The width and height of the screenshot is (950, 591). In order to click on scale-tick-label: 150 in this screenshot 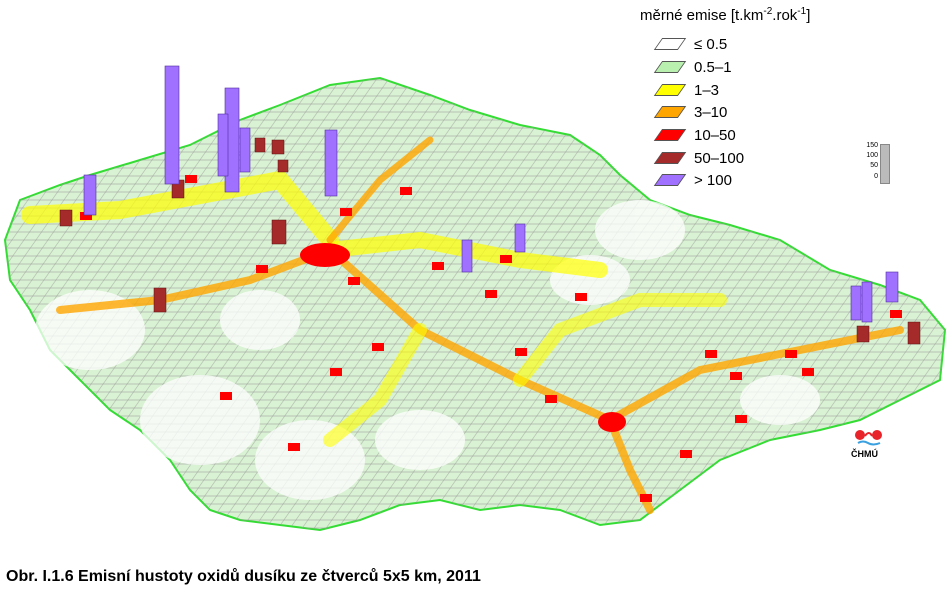, I will do `click(872, 145)`.